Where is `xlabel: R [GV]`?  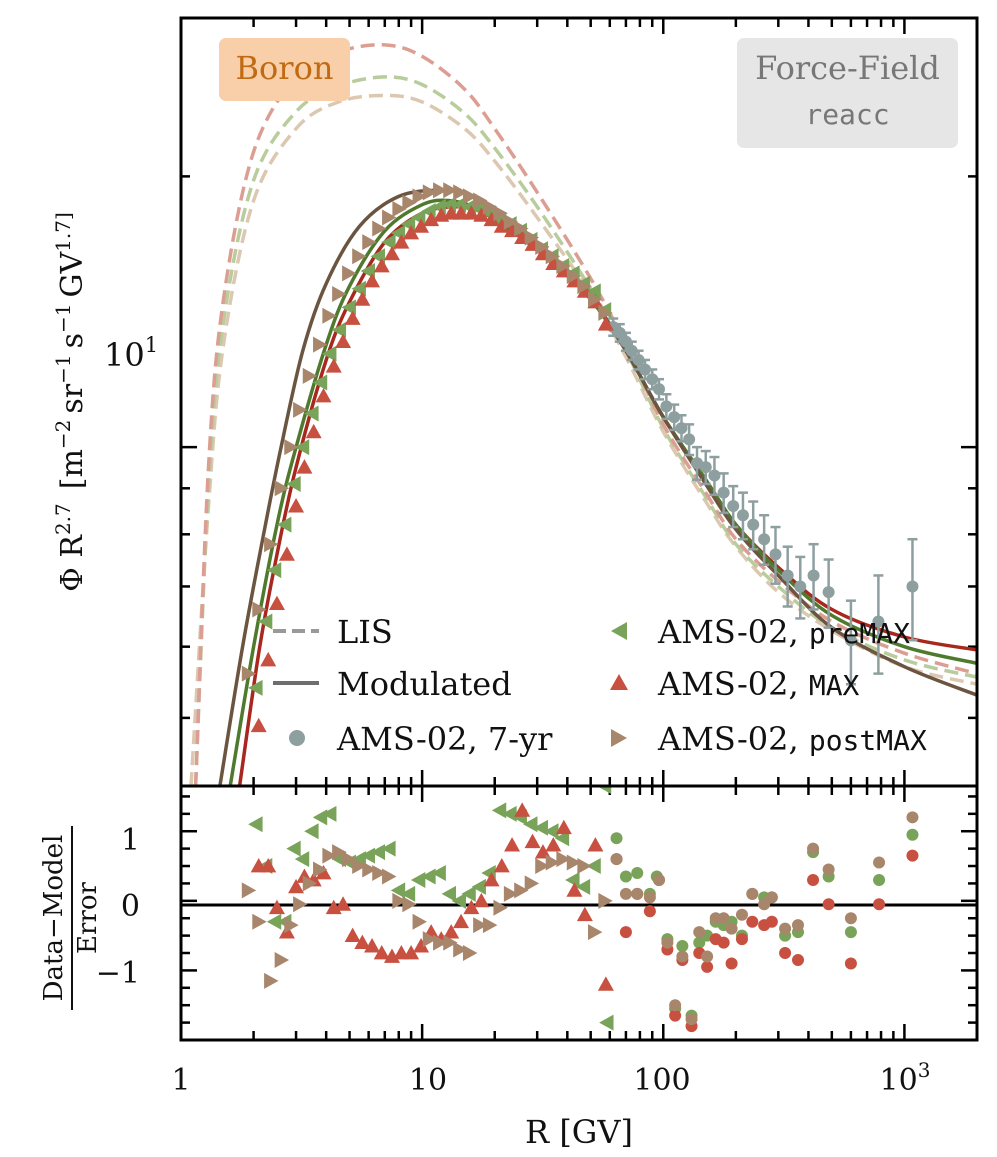
xlabel: R [GV] is located at coordinates (579, 1132).